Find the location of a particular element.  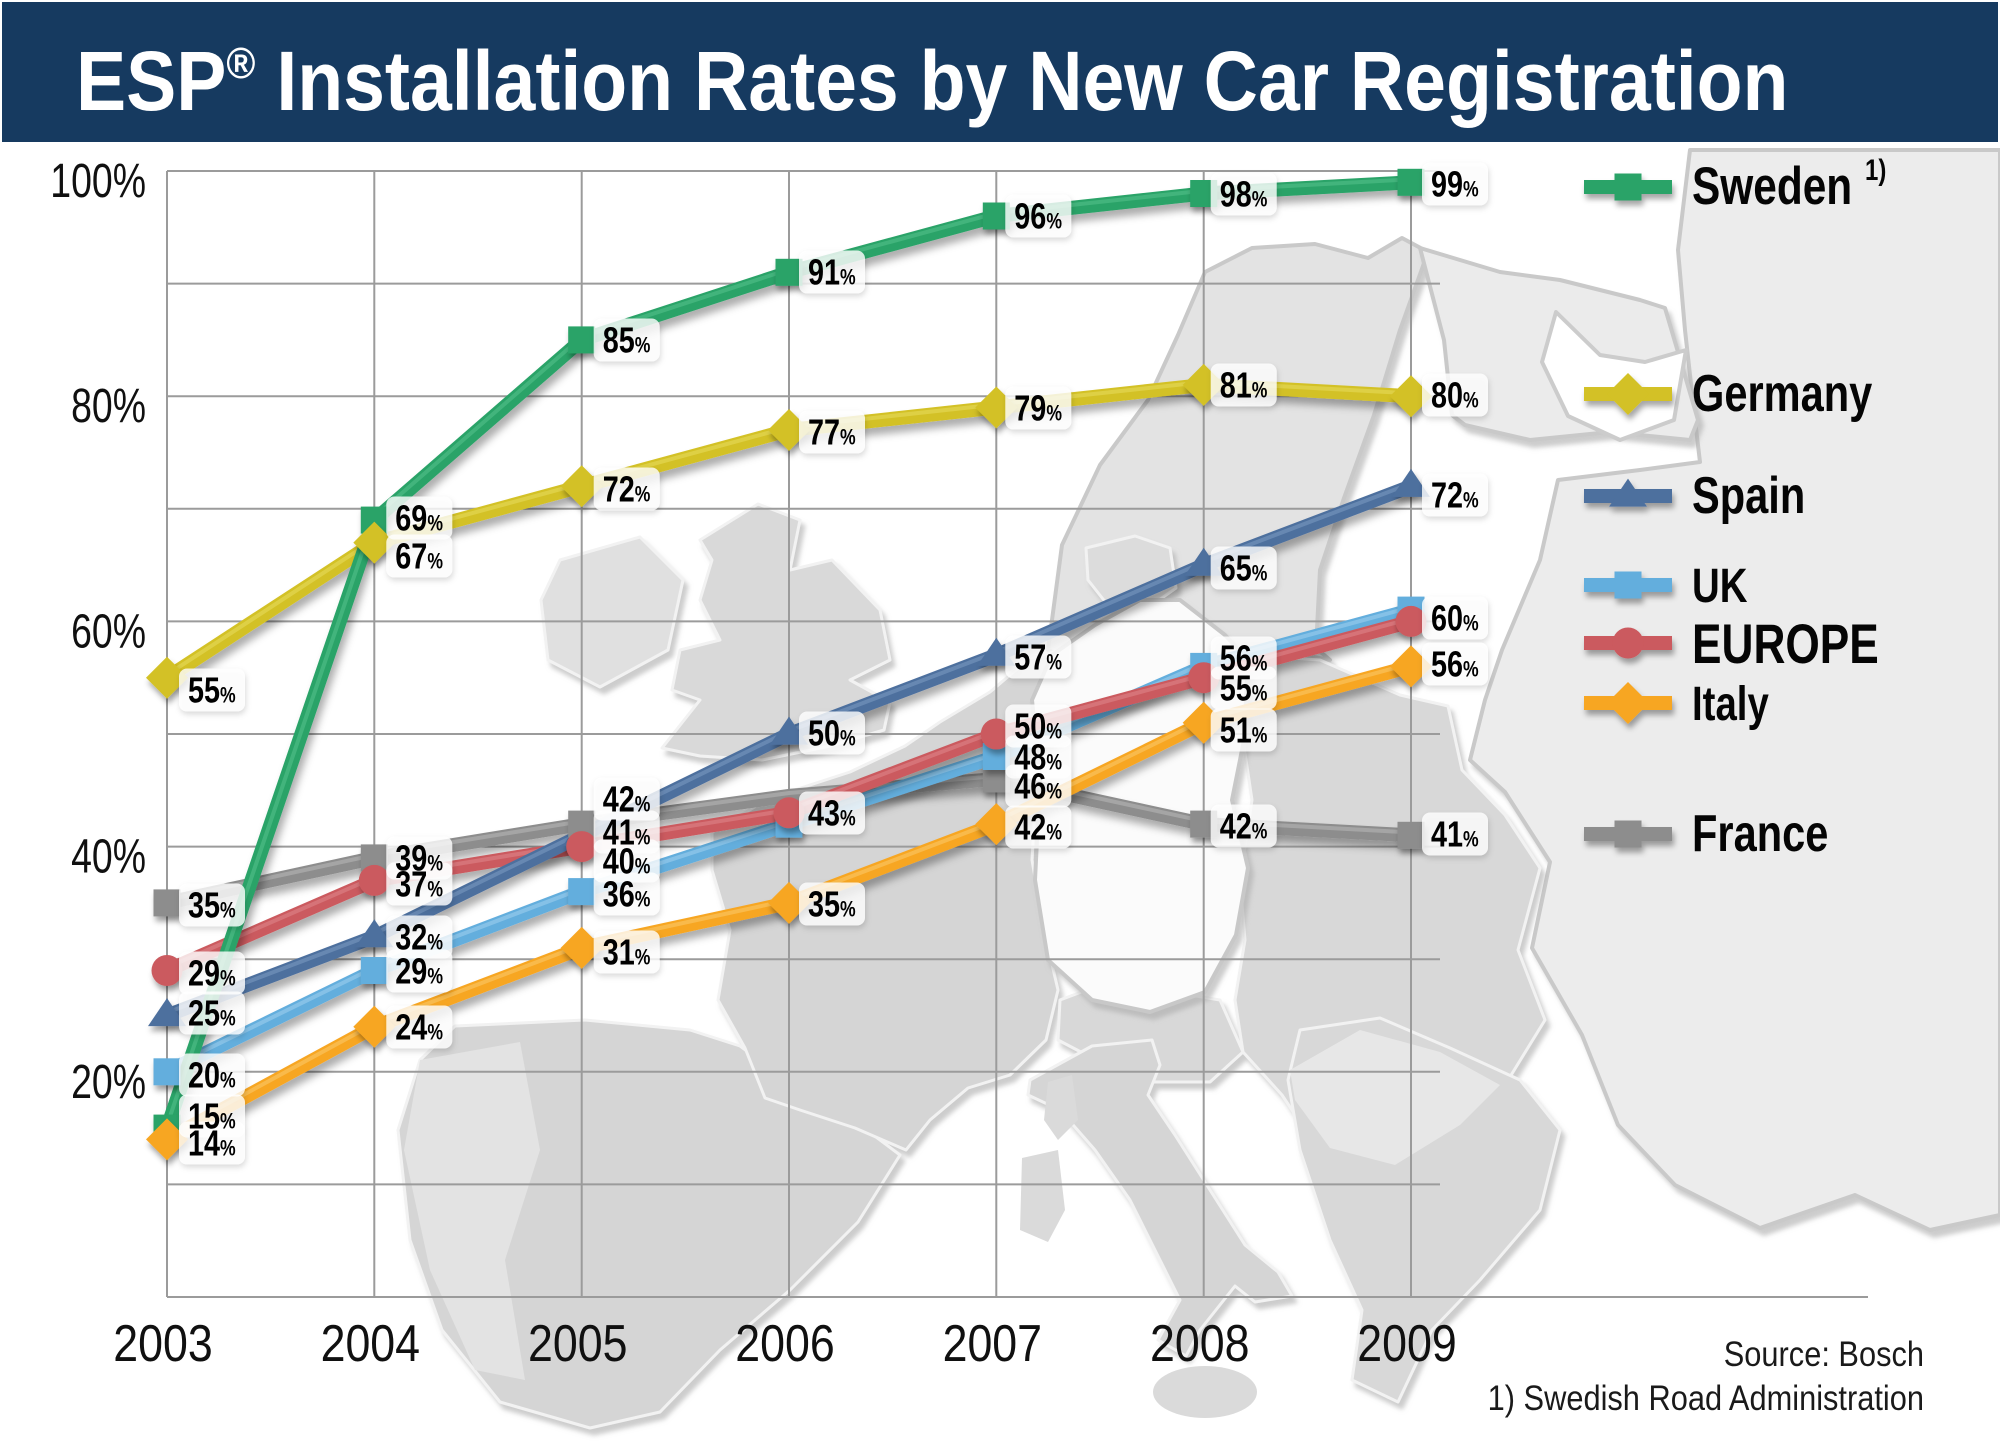

svg-text: 2004 is located at coordinates (370, 1344).